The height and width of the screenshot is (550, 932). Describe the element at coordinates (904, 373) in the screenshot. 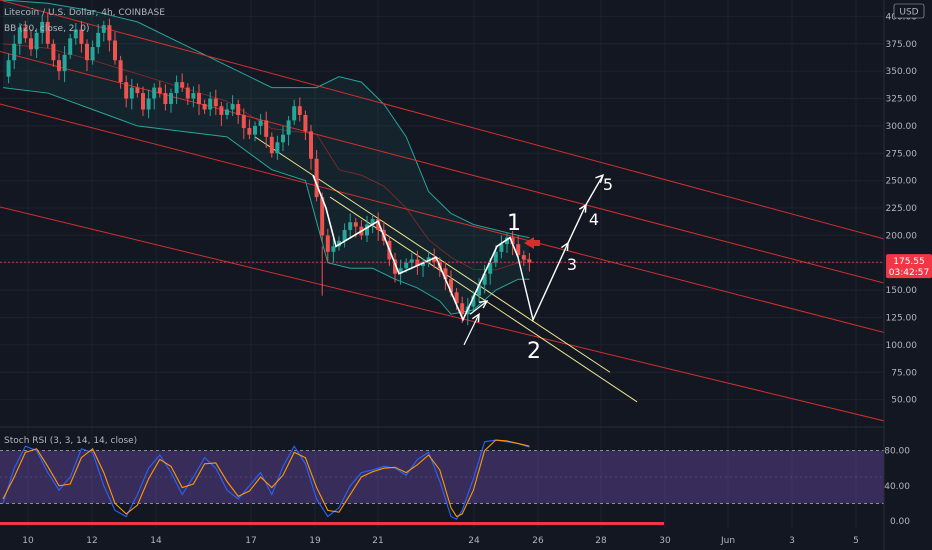

I see `price-tick-label: 75.00` at that location.